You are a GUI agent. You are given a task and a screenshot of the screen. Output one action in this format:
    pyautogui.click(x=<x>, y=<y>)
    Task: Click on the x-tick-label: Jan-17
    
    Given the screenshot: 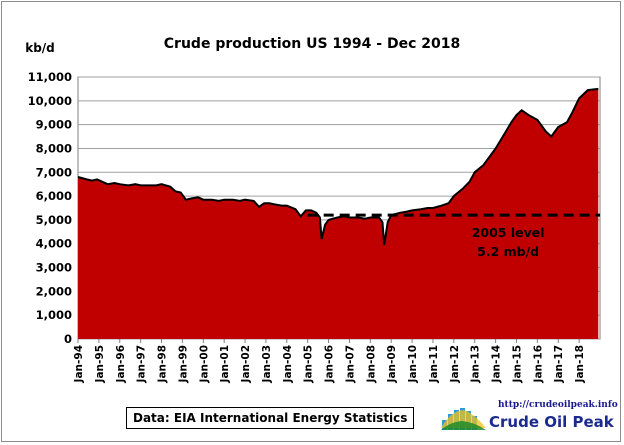 What is the action you would take?
    pyautogui.click(x=559, y=364)
    